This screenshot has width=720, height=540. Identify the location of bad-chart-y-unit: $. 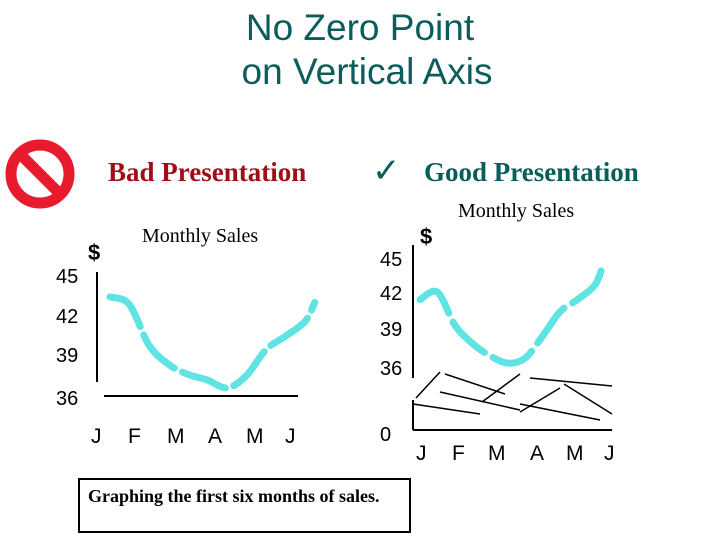
(94, 252).